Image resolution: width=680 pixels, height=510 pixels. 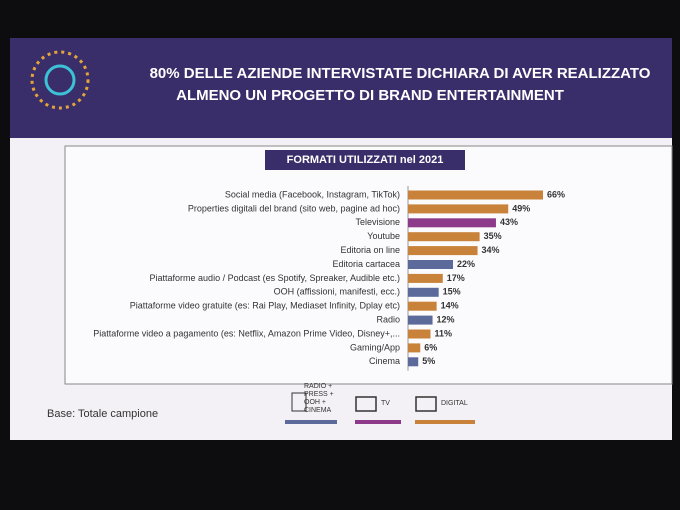 What do you see at coordinates (370, 250) in the screenshot?
I see `category-label: Editoria on line` at bounding box center [370, 250].